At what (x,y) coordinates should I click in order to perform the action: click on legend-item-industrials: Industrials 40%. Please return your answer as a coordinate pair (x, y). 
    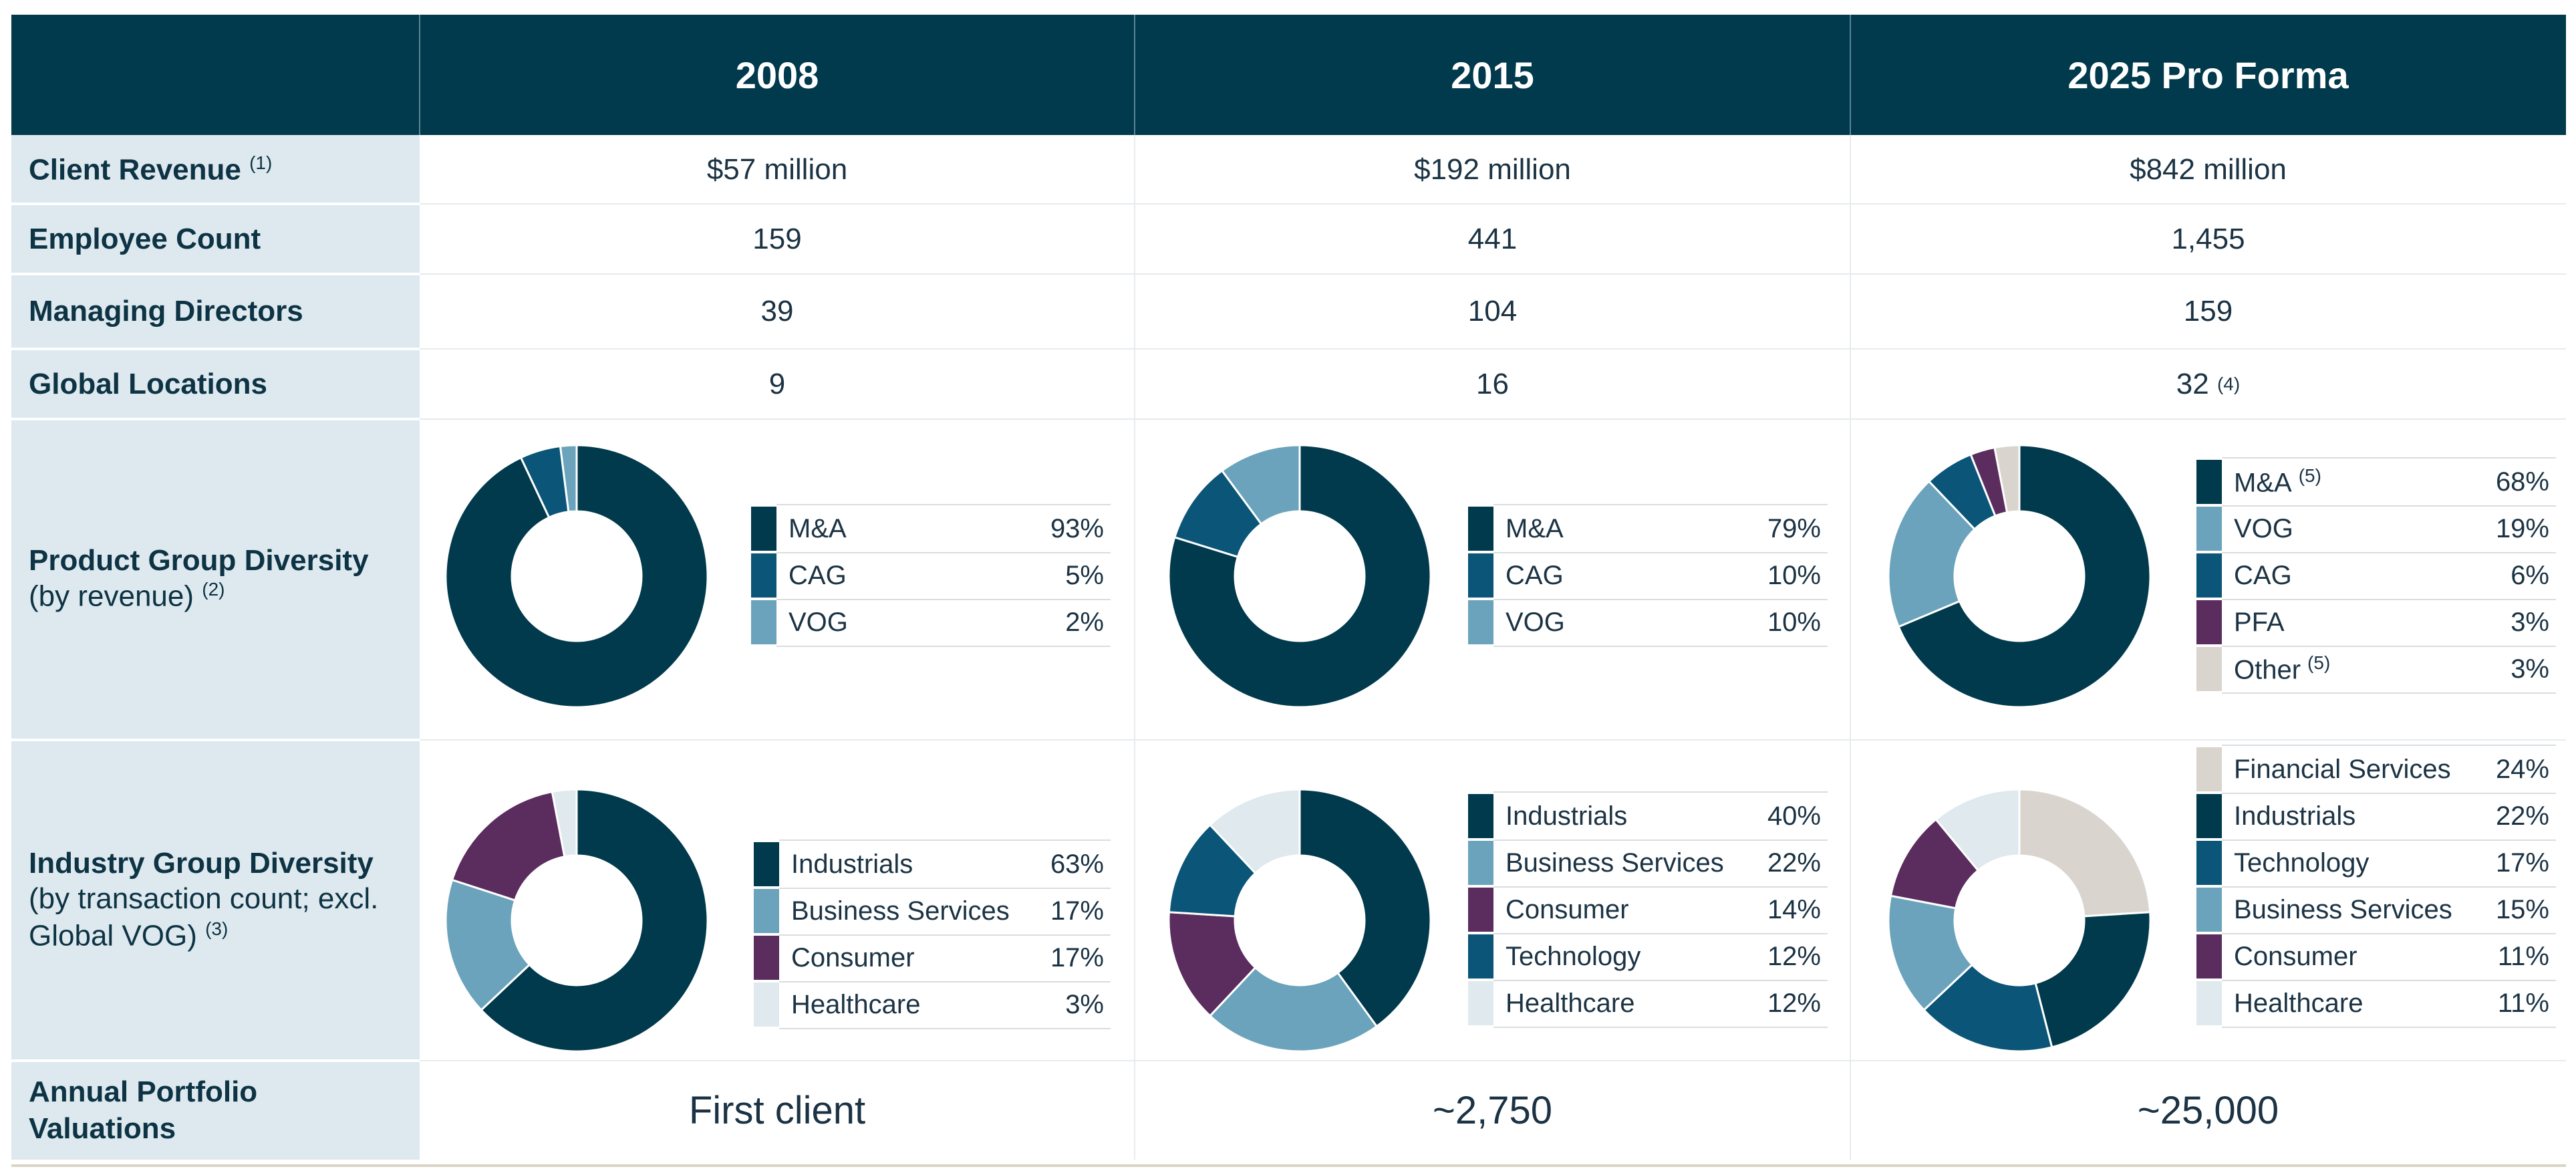
    Looking at the image, I should click on (1648, 816).